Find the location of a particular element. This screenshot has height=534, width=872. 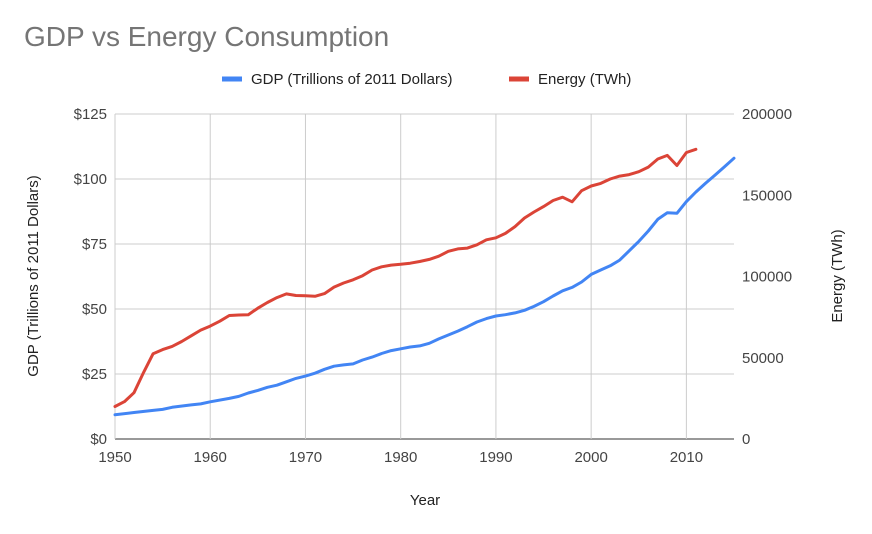

y-axis-right-ticks: 0 50000 100000 150000 200000 is located at coordinates (767, 277).